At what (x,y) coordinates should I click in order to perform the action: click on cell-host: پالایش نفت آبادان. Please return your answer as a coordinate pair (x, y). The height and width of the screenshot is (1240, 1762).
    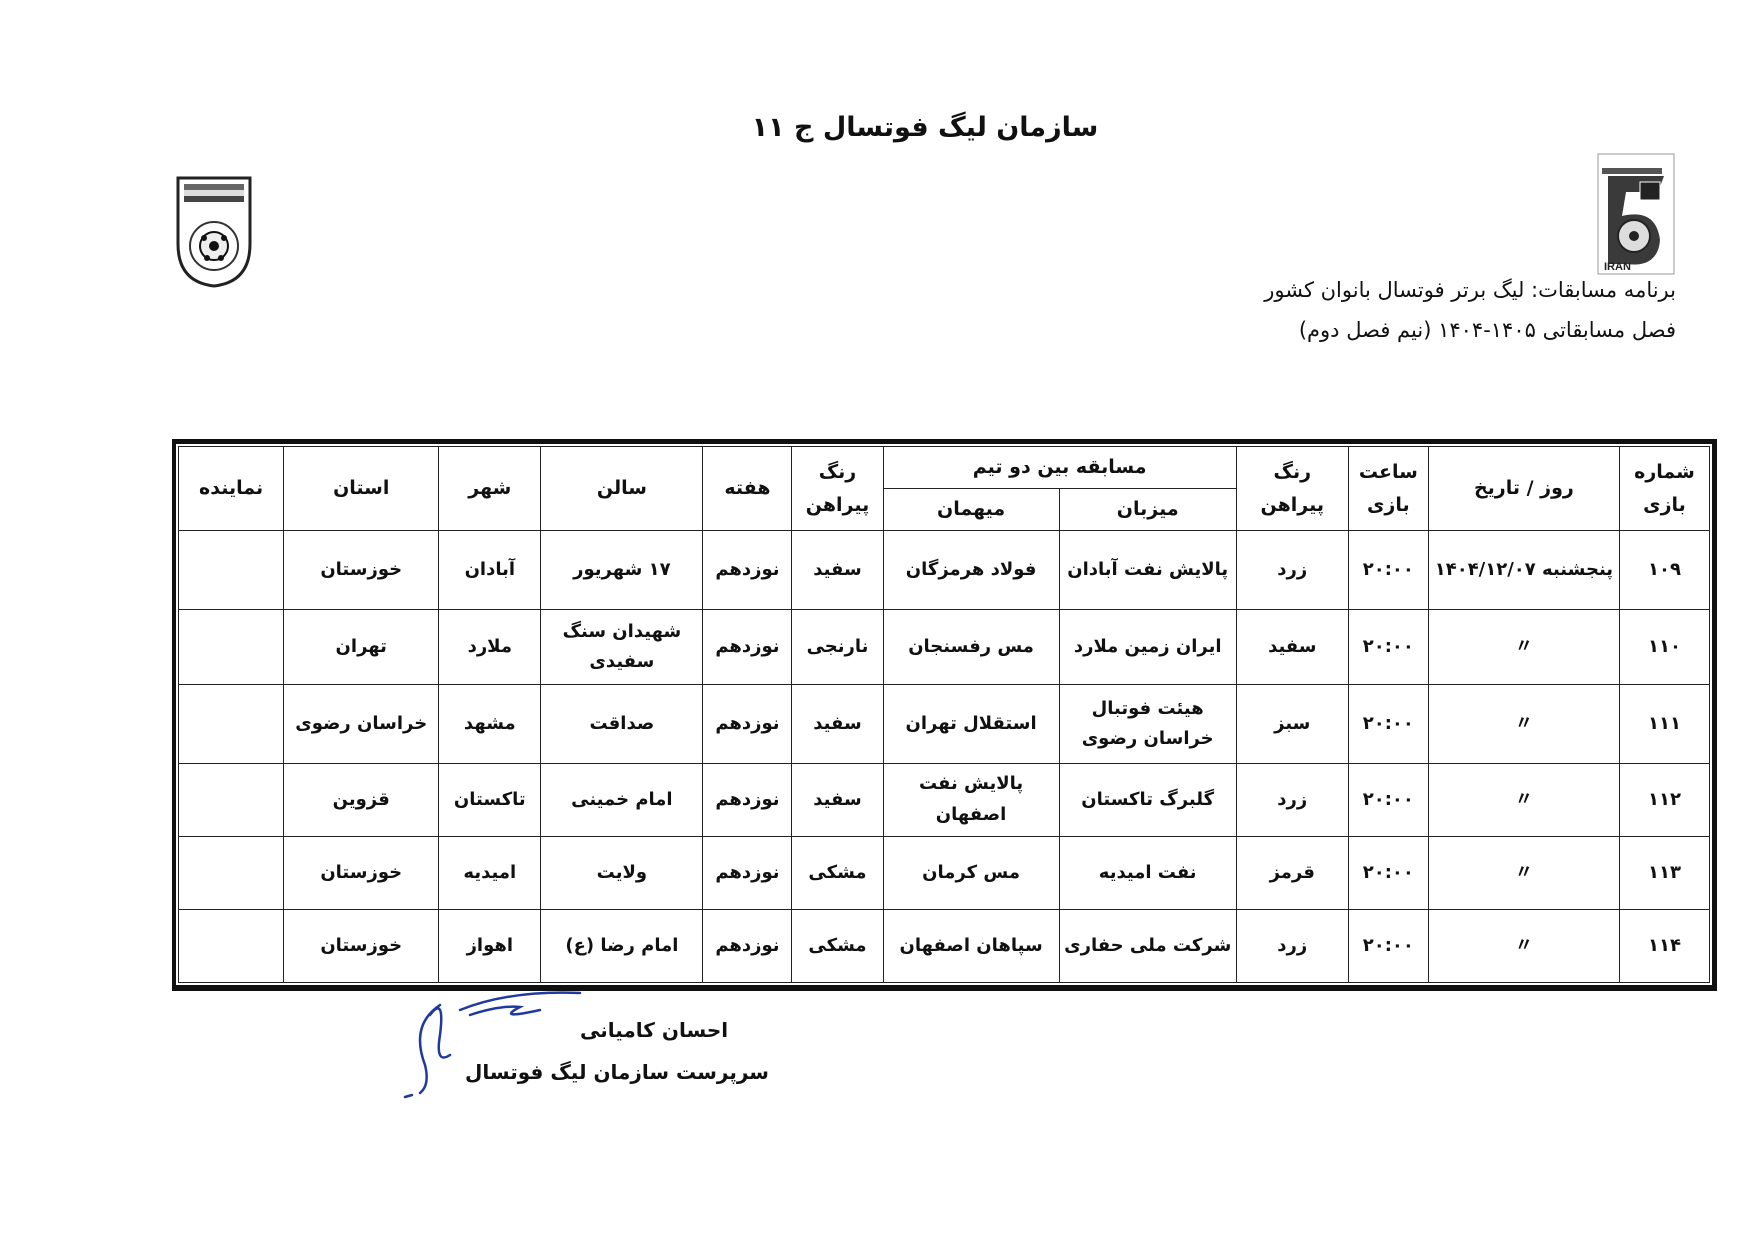
    Looking at the image, I should click on (1147, 570).